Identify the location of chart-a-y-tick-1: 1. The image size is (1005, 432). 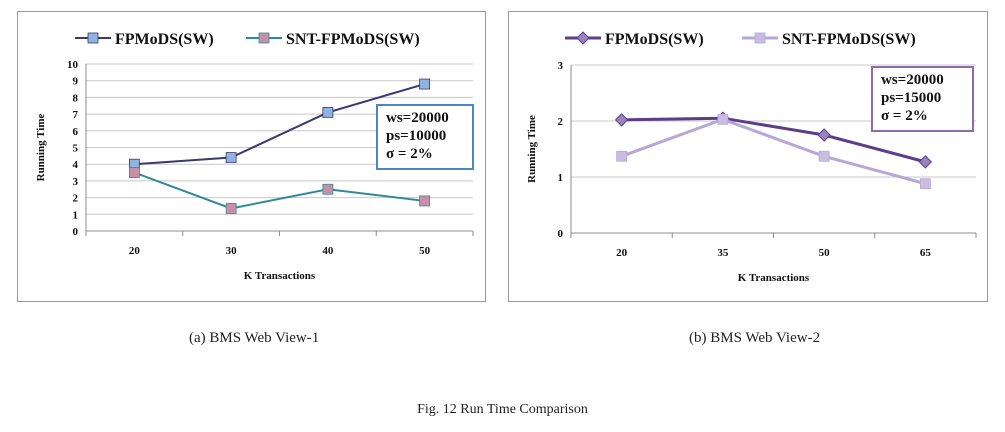
(76, 215).